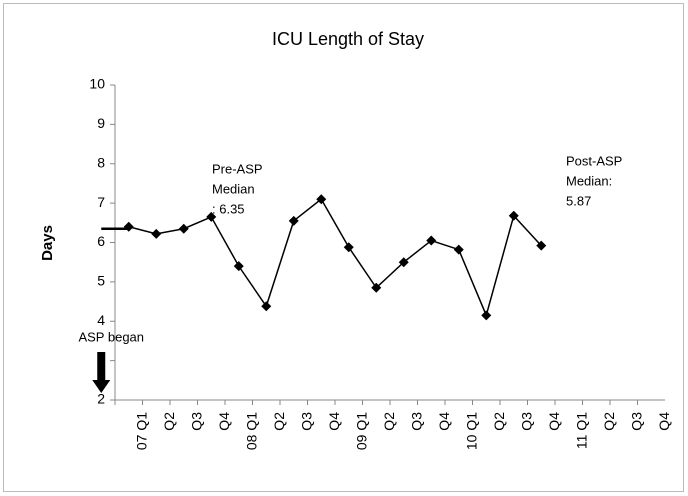  I want to click on x-tick-label: 07 Q1, so click(141, 431).